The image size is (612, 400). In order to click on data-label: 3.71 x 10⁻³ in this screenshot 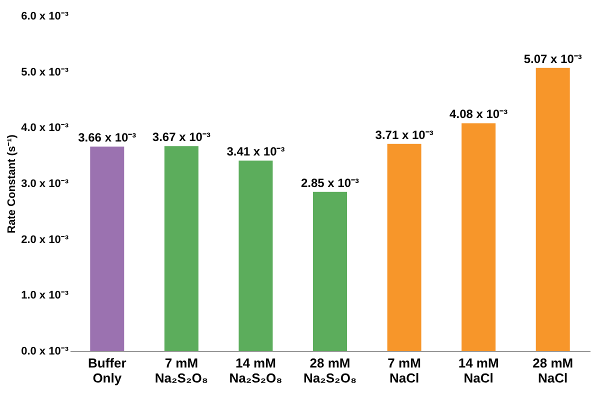, I will do `click(404, 135)`.